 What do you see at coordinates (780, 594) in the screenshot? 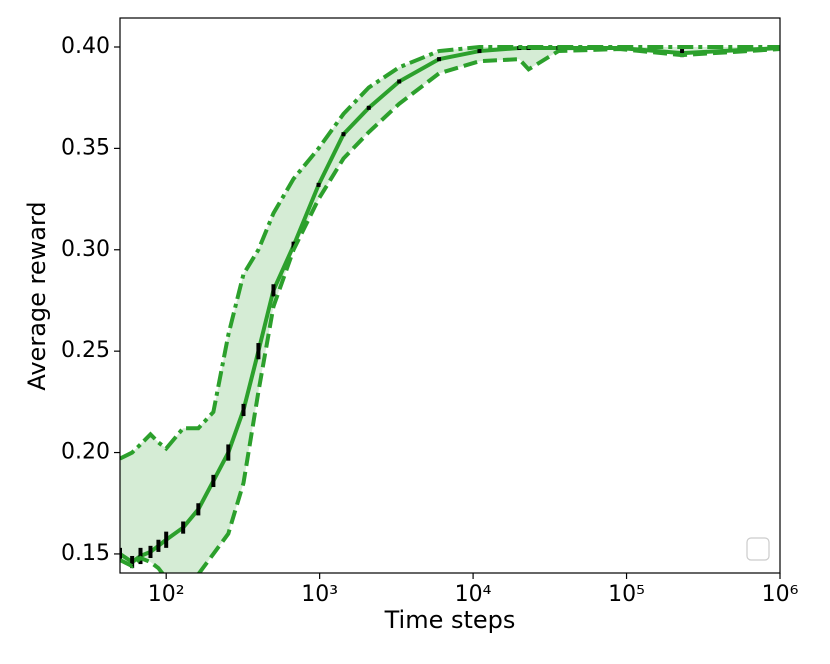
I see `x-tick-label: 10⁶` at bounding box center [780, 594].